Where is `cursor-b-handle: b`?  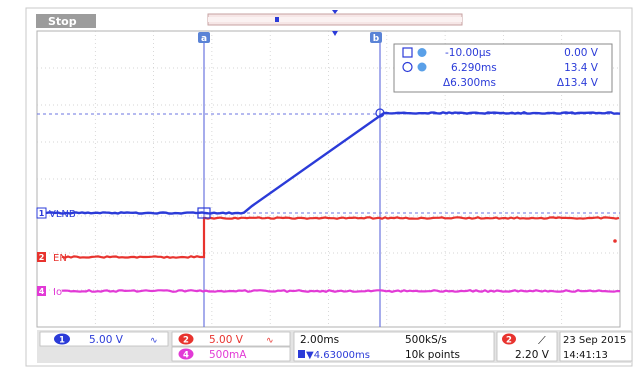
cursor-b-handle: b is located at coordinates (376, 38).